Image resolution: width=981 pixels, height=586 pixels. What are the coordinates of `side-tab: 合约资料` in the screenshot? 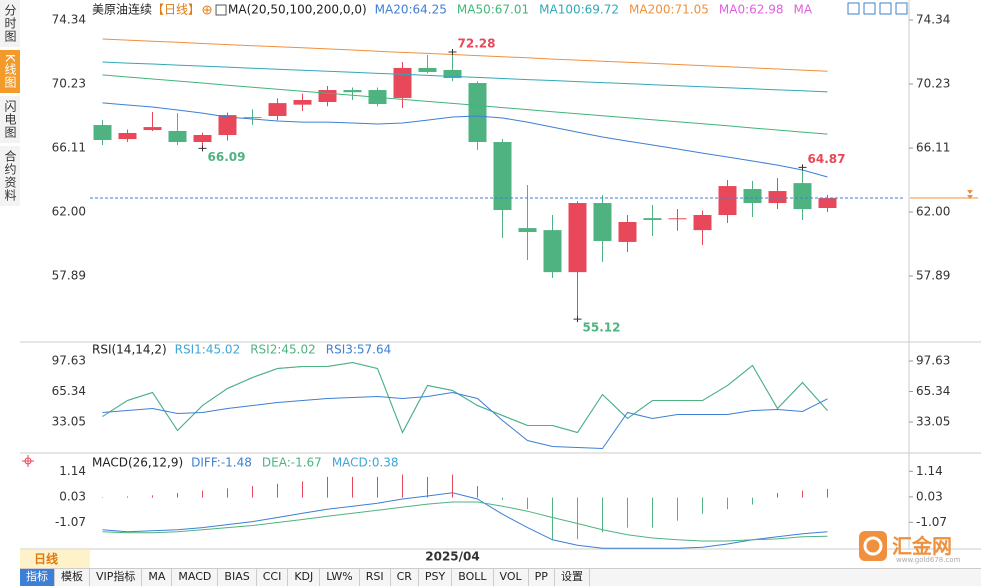 It's located at (10, 176).